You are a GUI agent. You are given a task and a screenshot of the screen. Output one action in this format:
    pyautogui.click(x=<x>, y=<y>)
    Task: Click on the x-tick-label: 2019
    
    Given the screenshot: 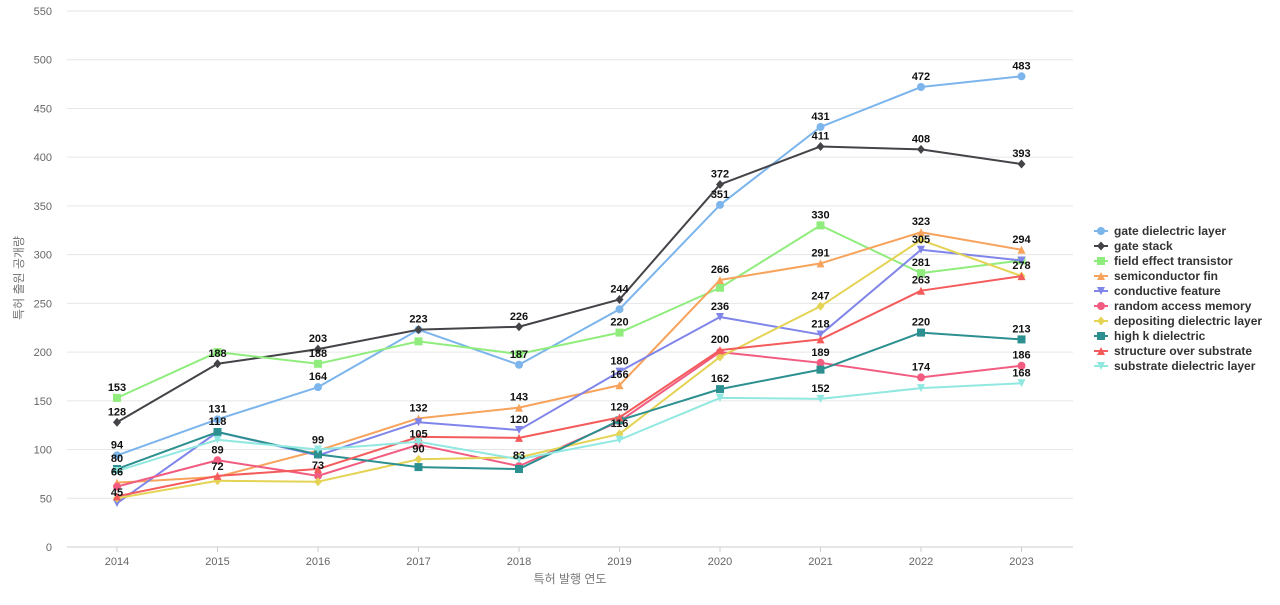 What is the action you would take?
    pyautogui.click(x=619, y=562)
    